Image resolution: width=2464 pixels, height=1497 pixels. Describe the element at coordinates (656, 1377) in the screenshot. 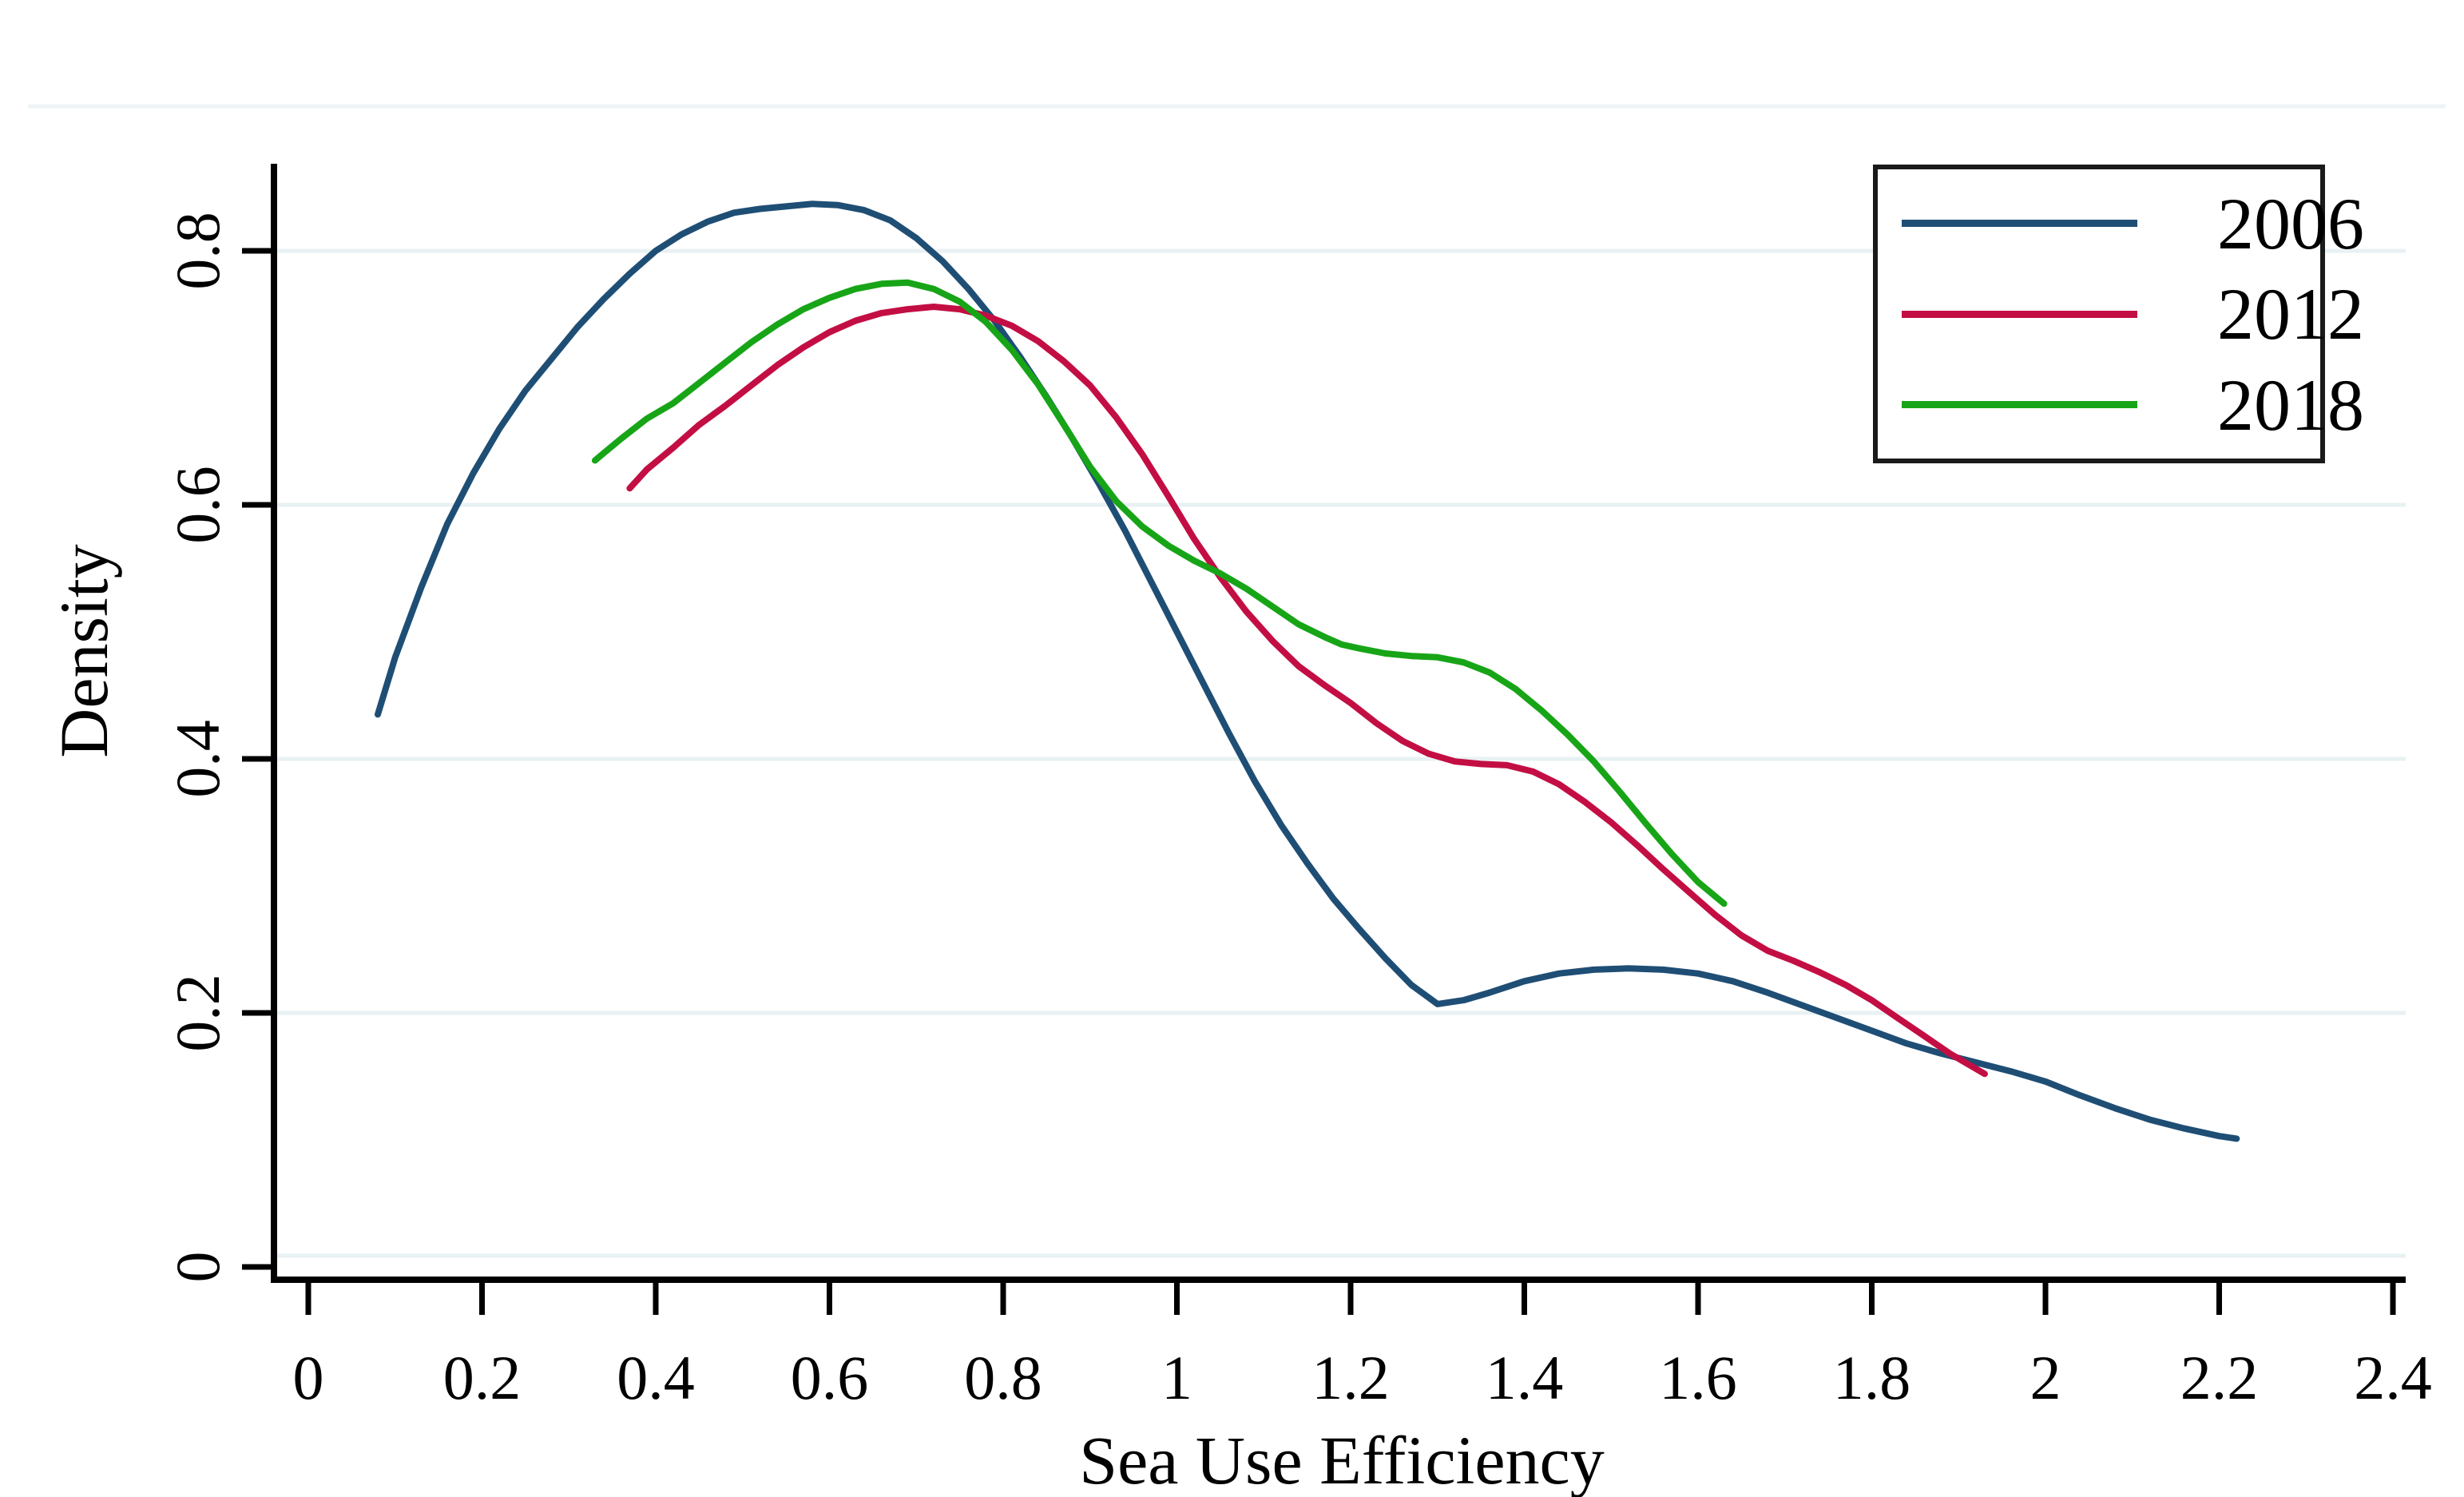

I see `x-tick-label: 0.4` at that location.